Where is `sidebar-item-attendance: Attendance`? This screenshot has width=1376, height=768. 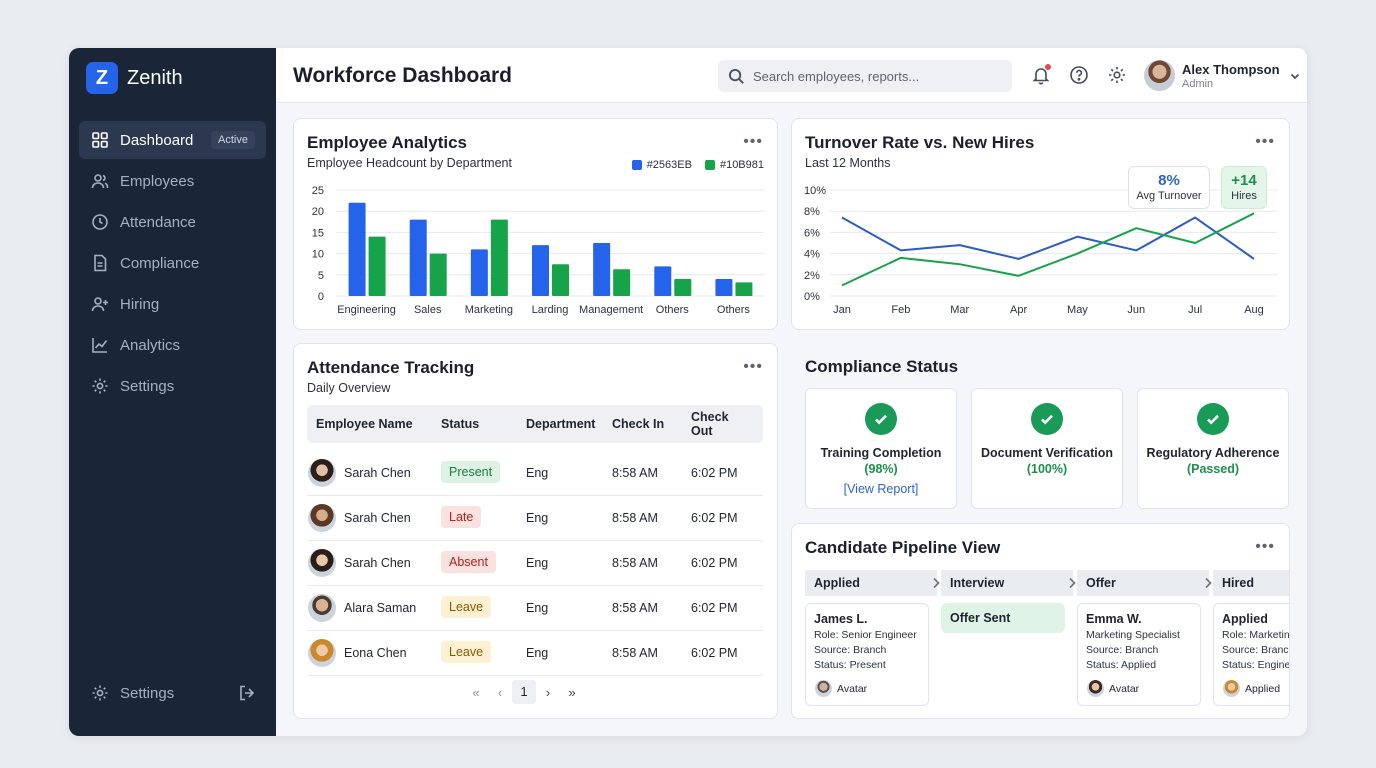
sidebar-item-attendance: Attendance is located at coordinates (172, 222).